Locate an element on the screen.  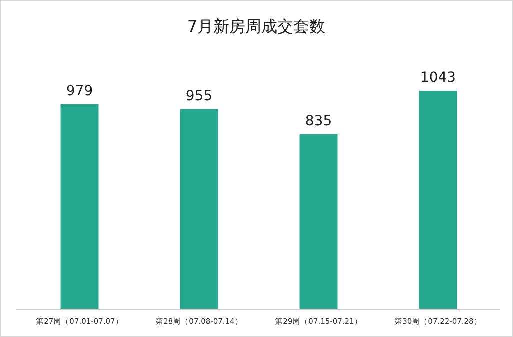
data-label: 979 is located at coordinates (80, 91).